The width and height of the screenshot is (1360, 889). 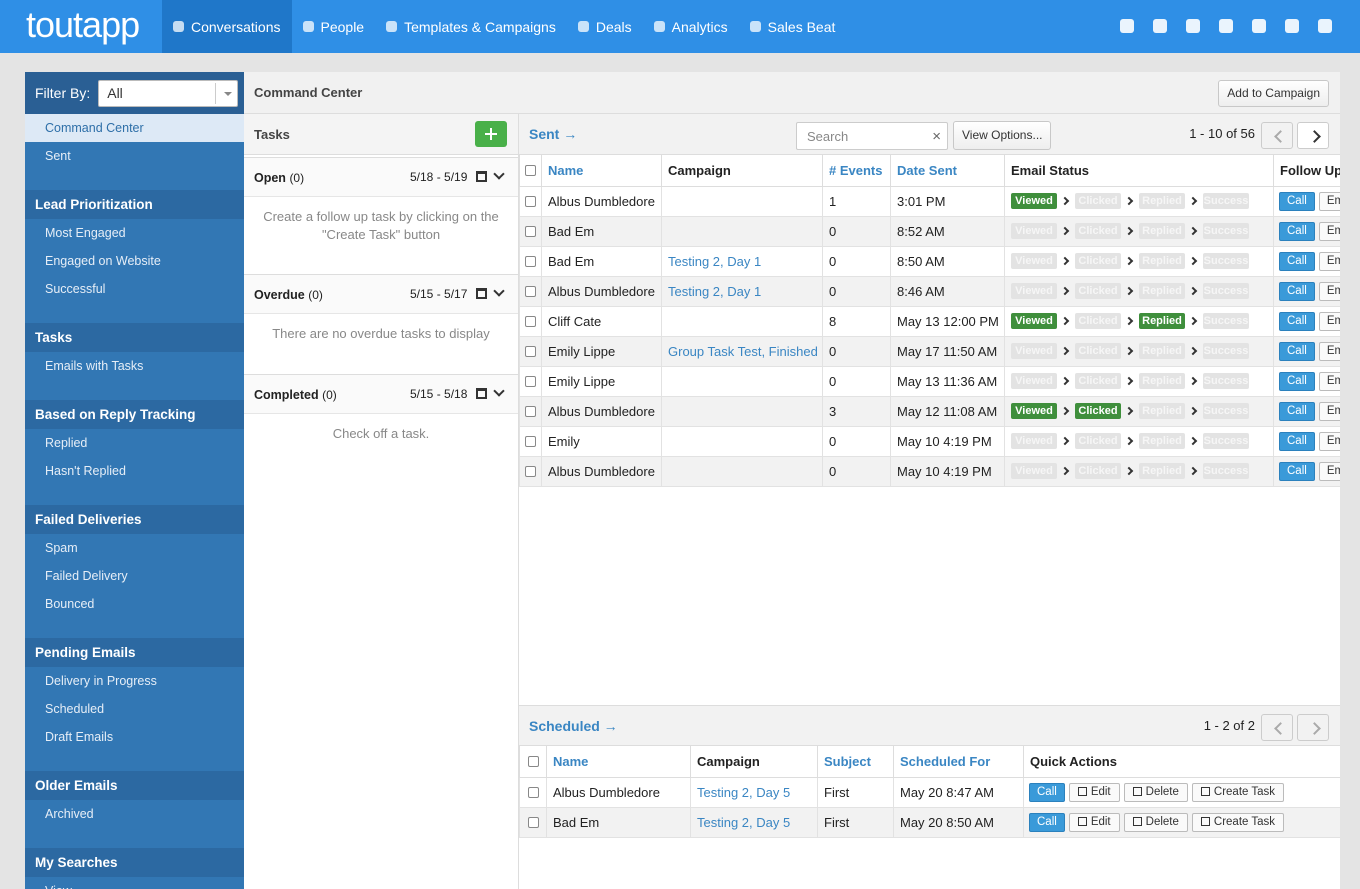 What do you see at coordinates (1292, 26) in the screenshot?
I see `help-icon` at bounding box center [1292, 26].